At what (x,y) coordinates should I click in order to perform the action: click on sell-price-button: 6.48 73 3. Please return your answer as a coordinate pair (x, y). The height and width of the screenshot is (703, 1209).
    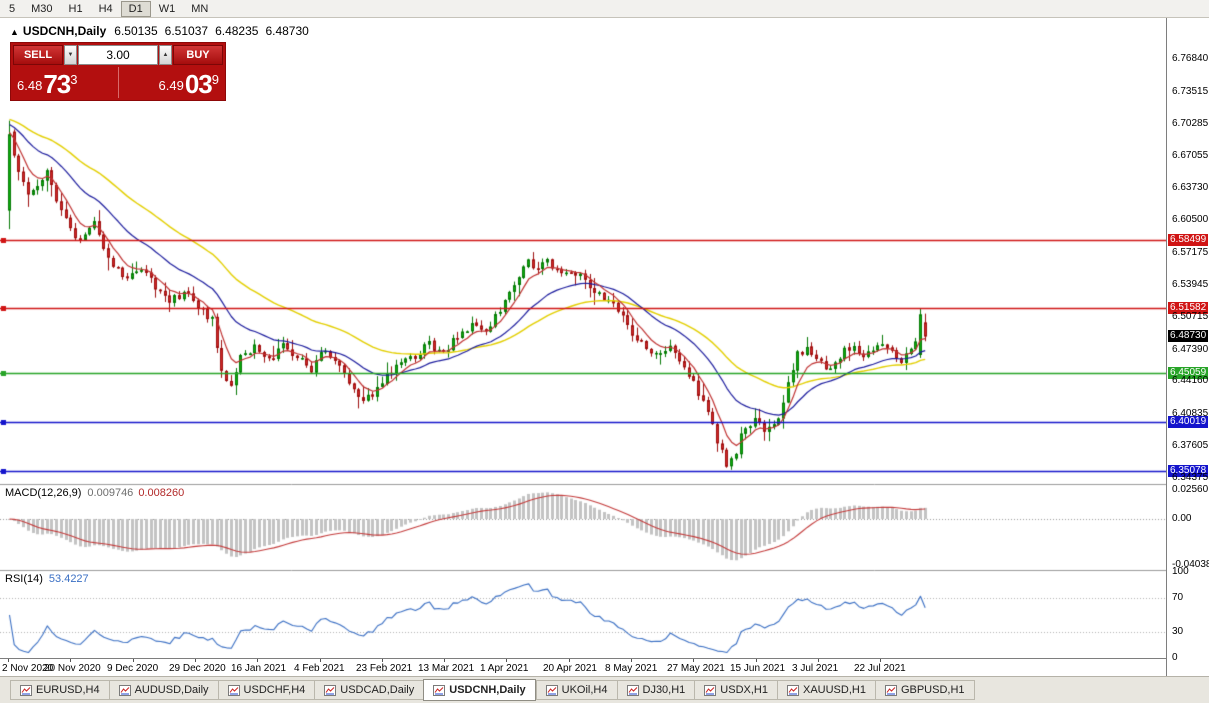
    Looking at the image, I should click on (65, 82).